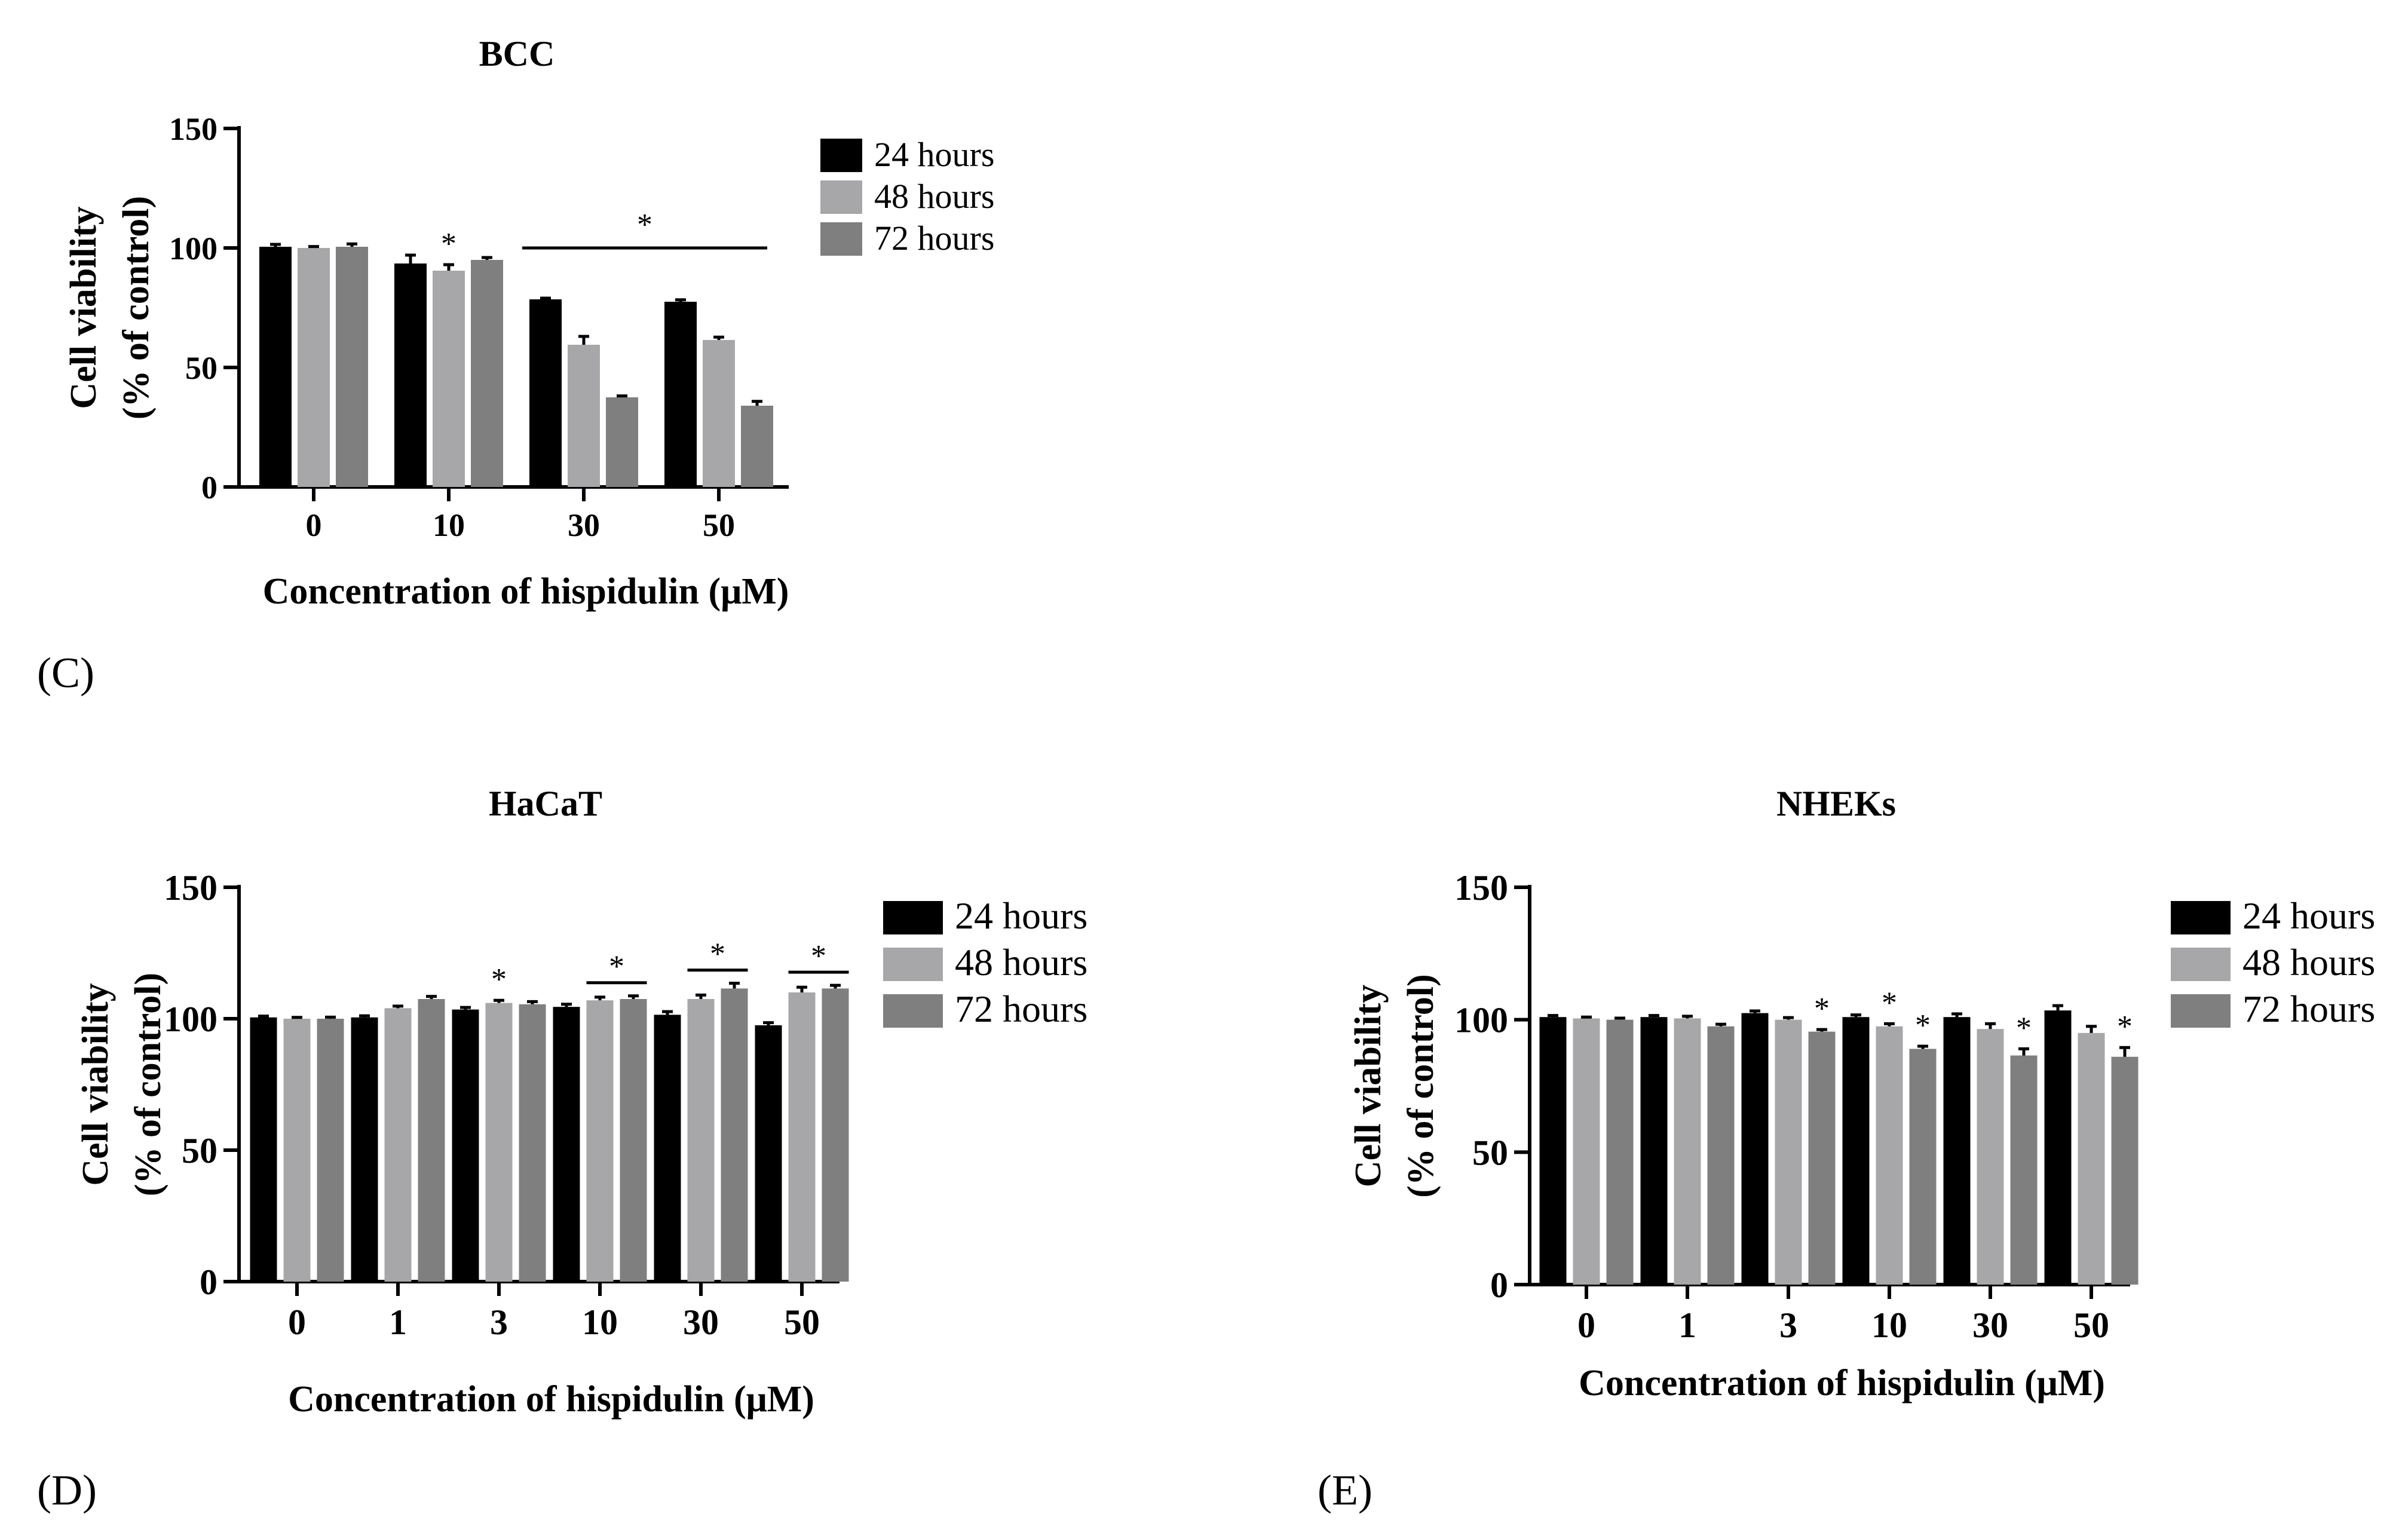  I want to click on x-tick-label: 3, so click(499, 1322).